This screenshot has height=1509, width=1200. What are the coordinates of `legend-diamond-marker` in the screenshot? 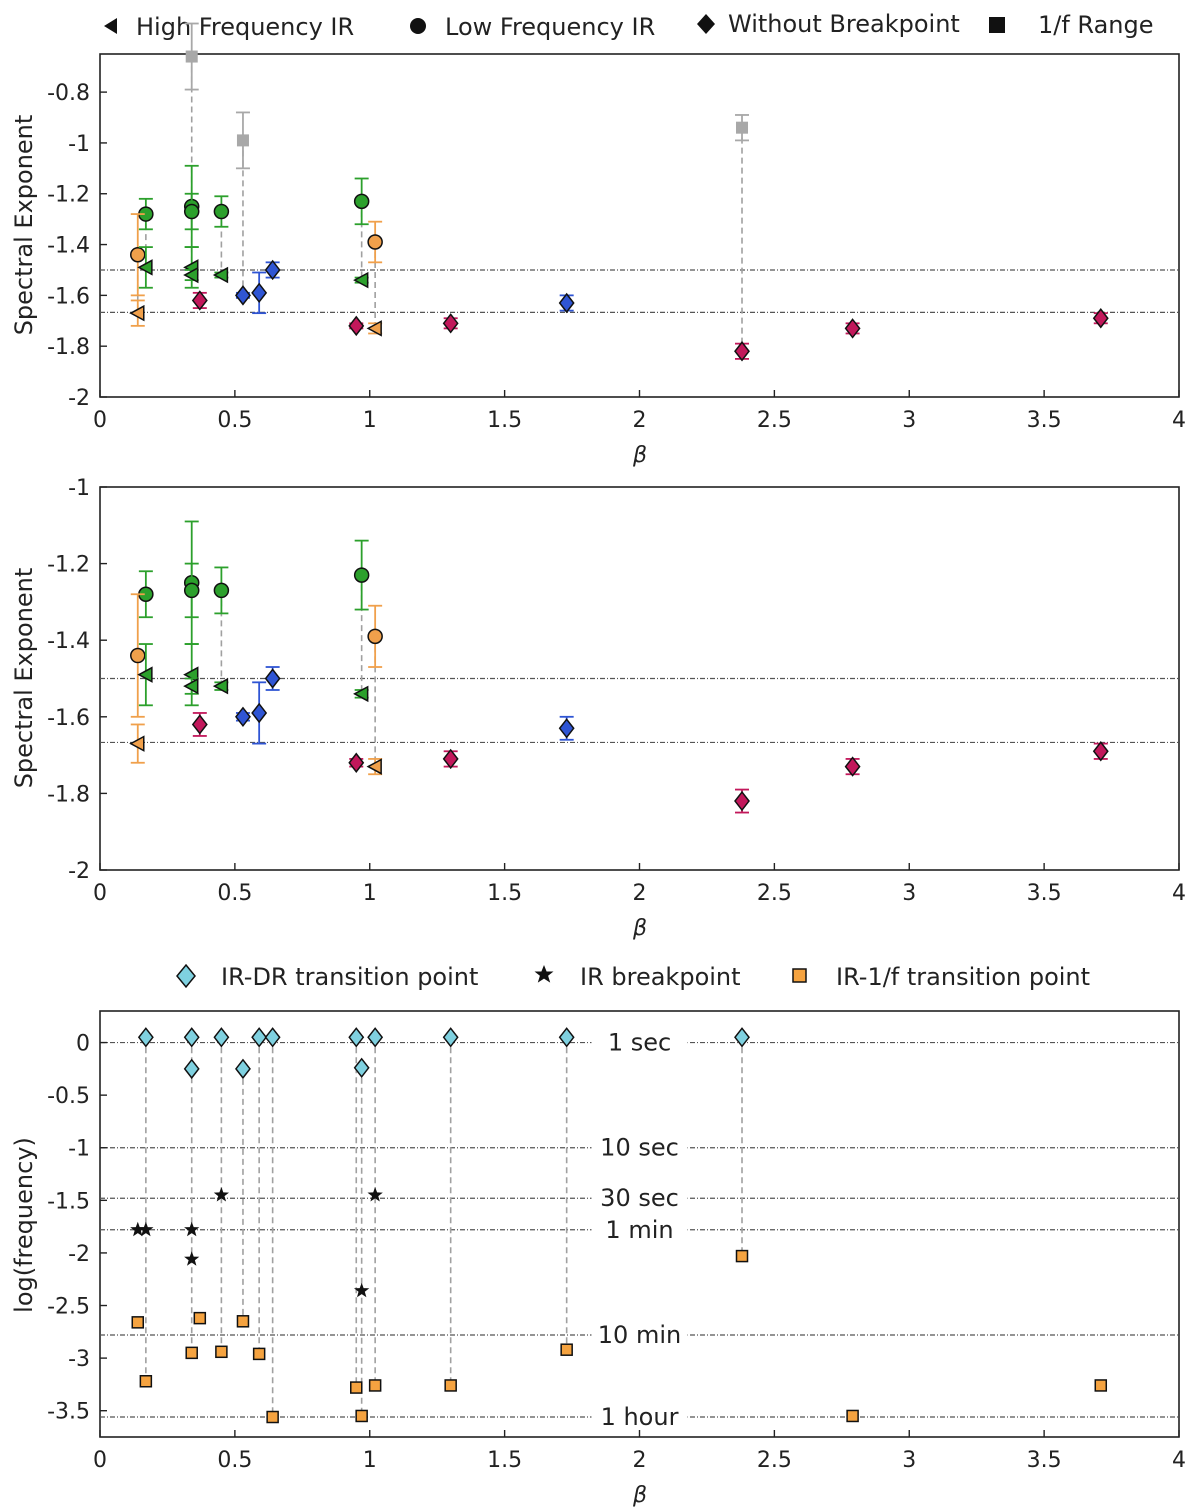 It's located at (706, 24).